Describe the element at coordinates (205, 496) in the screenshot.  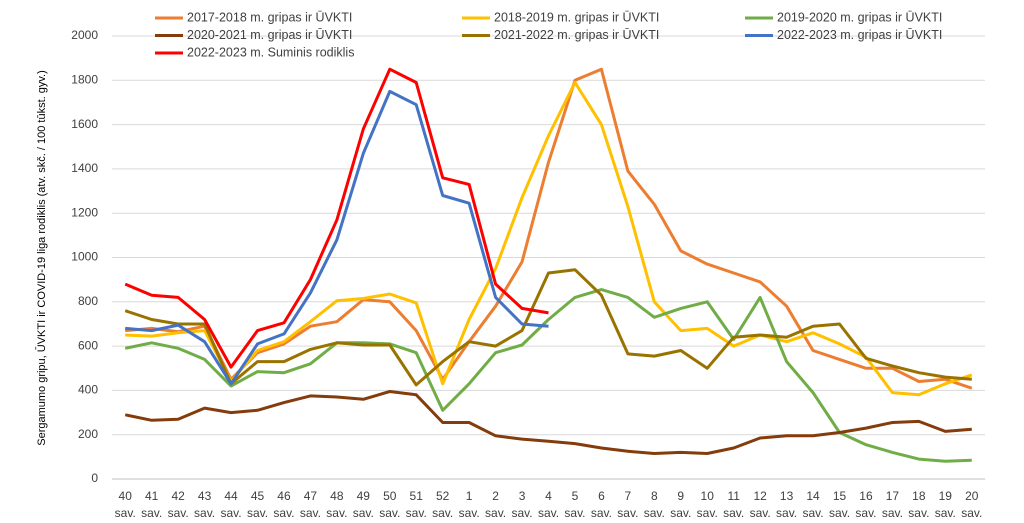
I see `x-tick-label: 43` at that location.